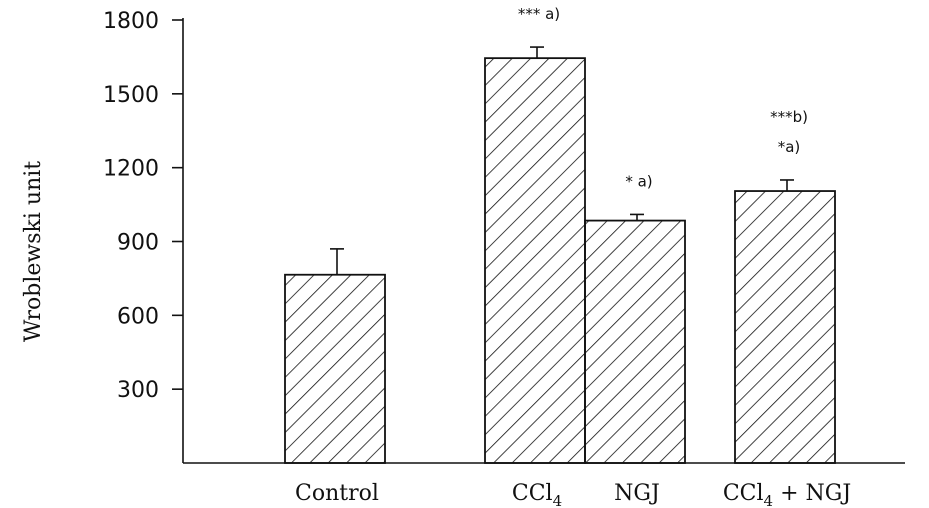  What do you see at coordinates (537, 494) in the screenshot?
I see `x-tick-label: CCl4` at bounding box center [537, 494].